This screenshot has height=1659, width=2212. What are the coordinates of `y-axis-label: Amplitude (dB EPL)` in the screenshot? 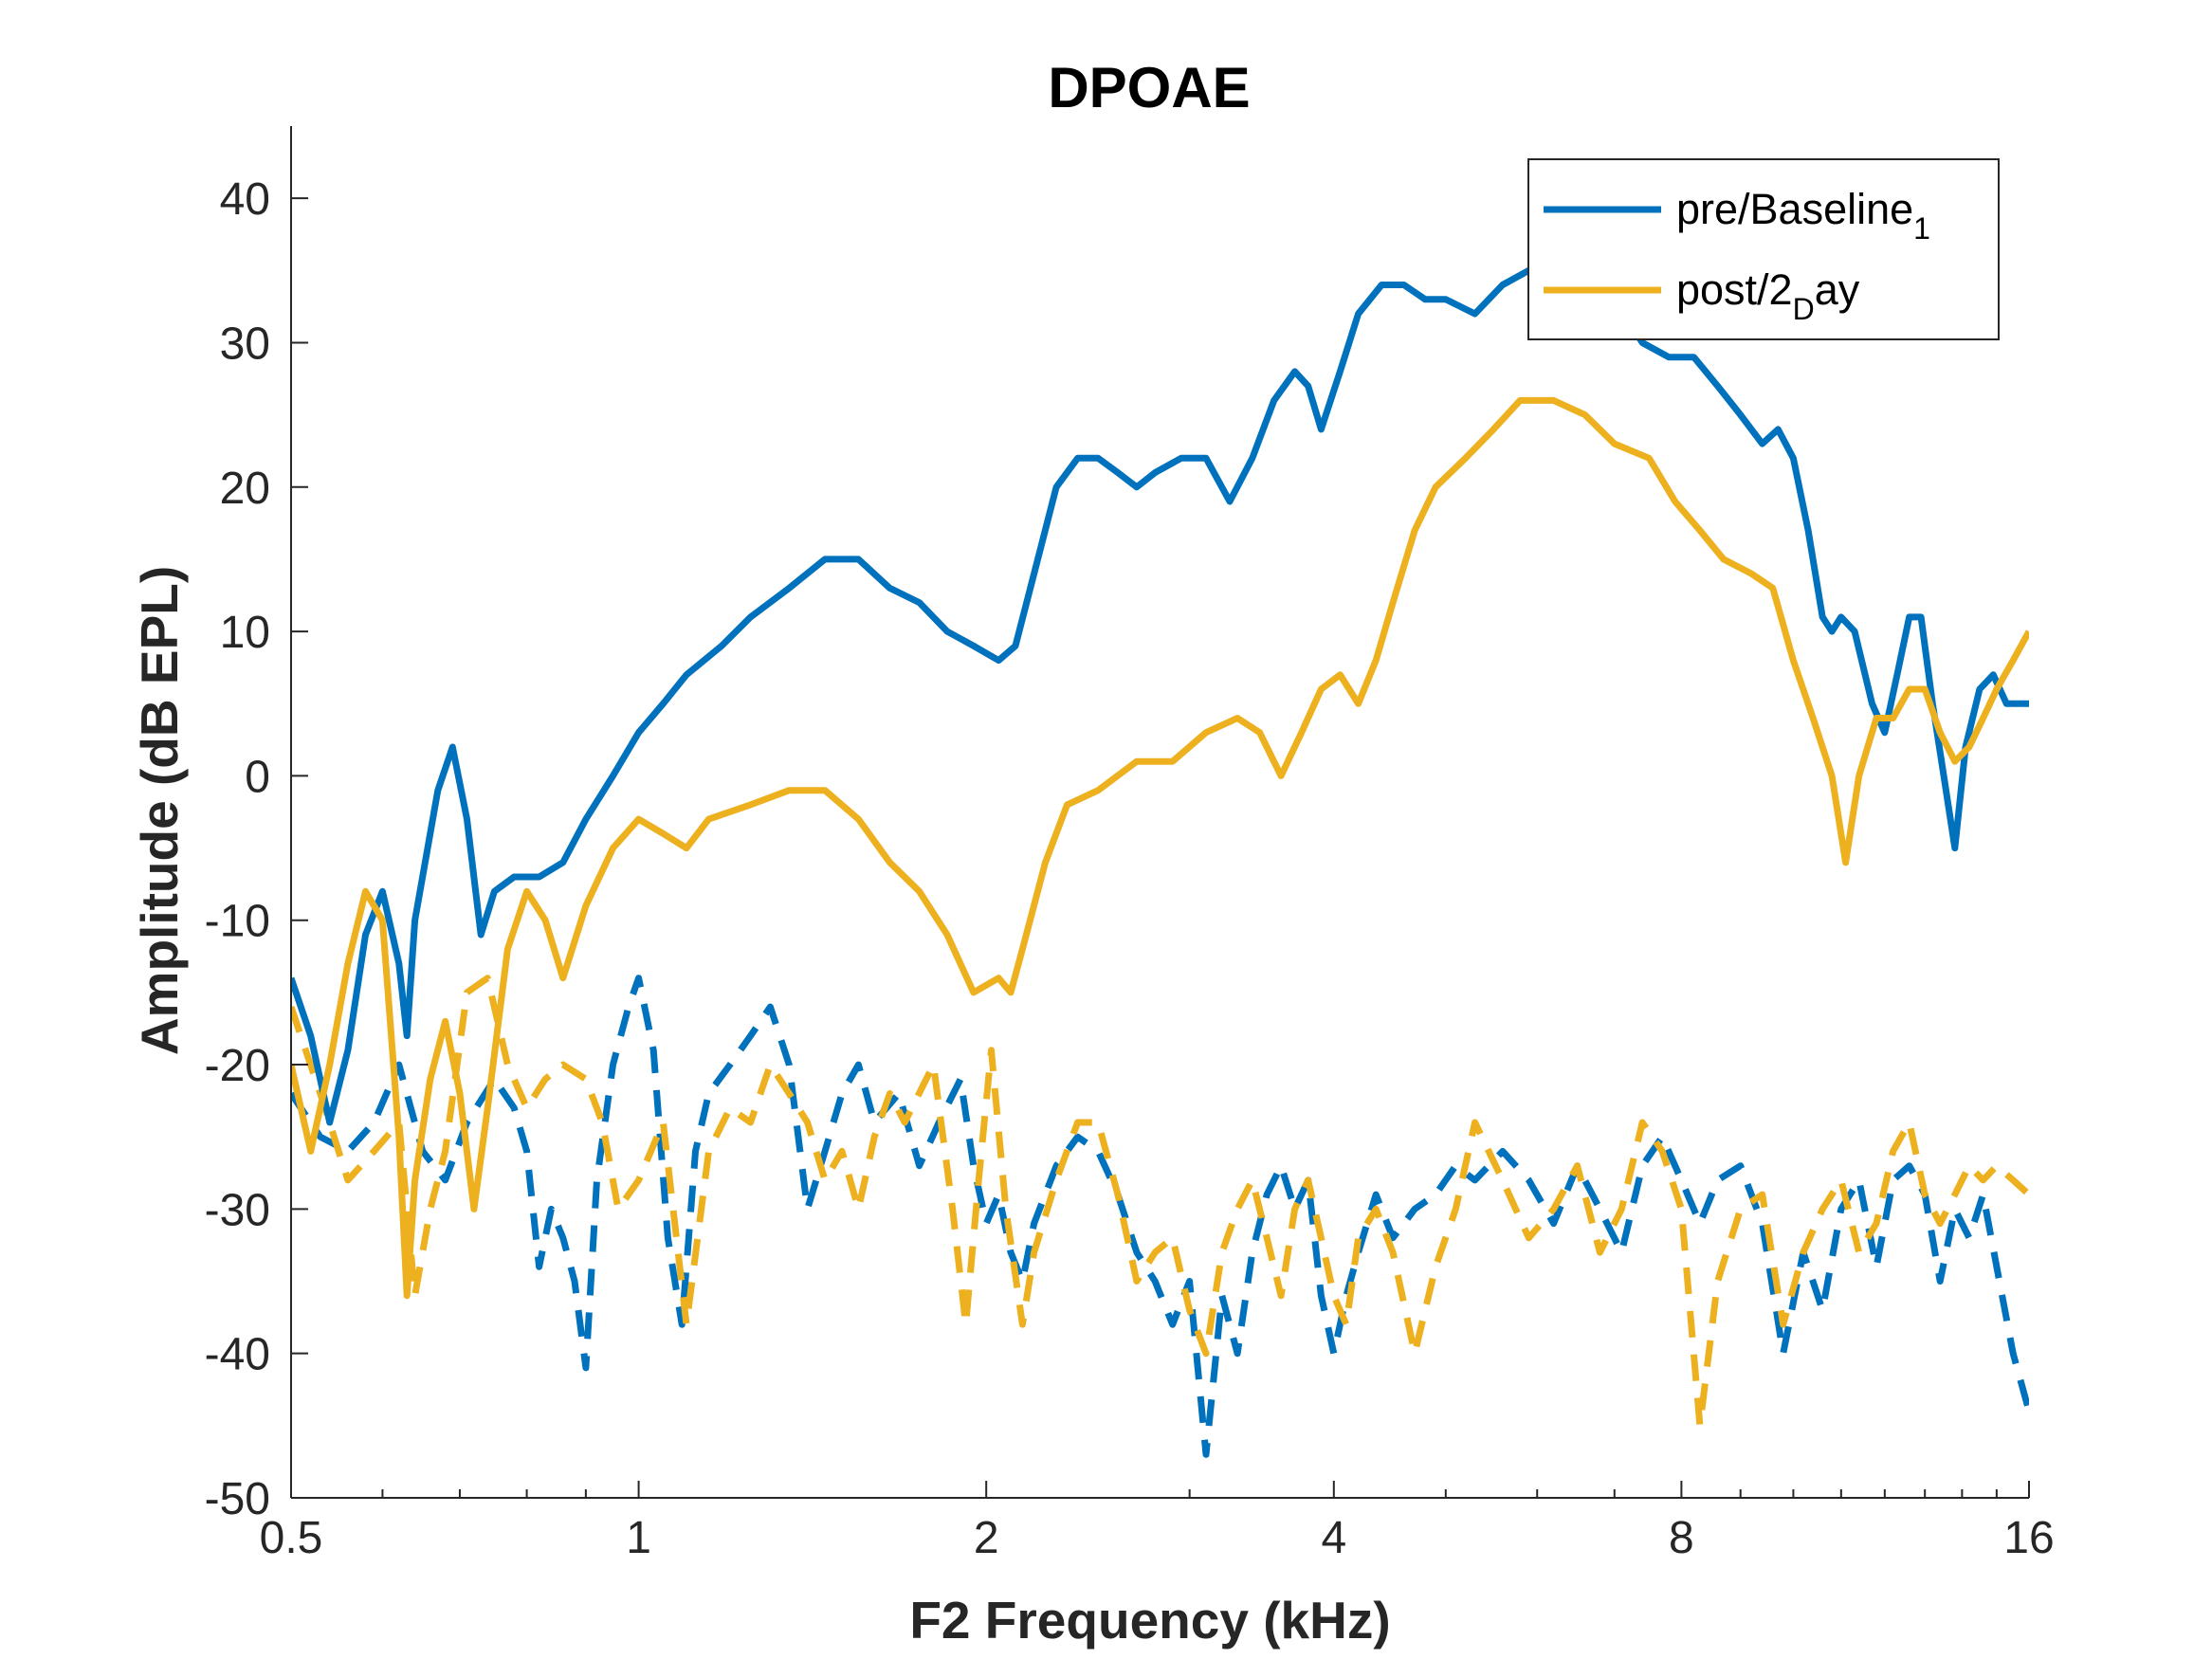 It's located at (159, 810).